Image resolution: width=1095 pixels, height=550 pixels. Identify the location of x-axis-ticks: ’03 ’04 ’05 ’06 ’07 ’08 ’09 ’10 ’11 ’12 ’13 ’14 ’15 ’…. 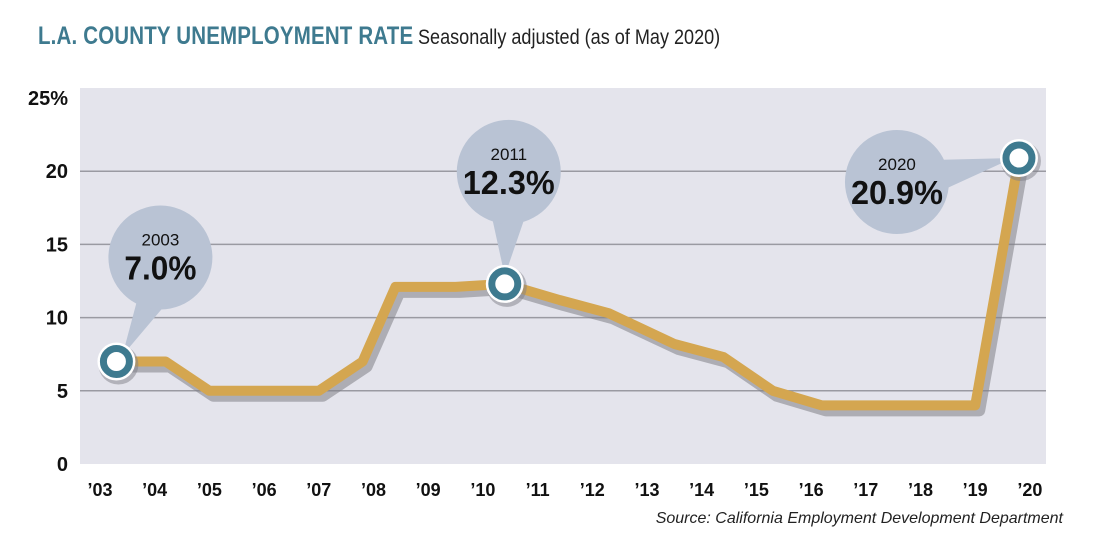
(564, 490).